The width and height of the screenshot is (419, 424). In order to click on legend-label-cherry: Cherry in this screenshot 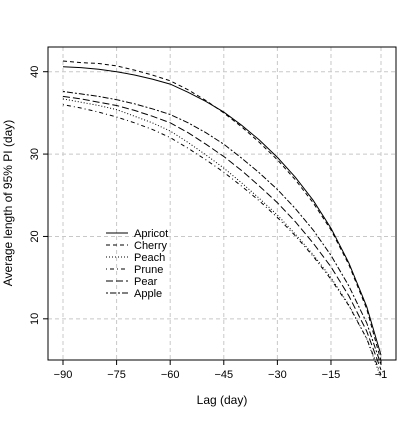, I will do `click(151, 246)`.